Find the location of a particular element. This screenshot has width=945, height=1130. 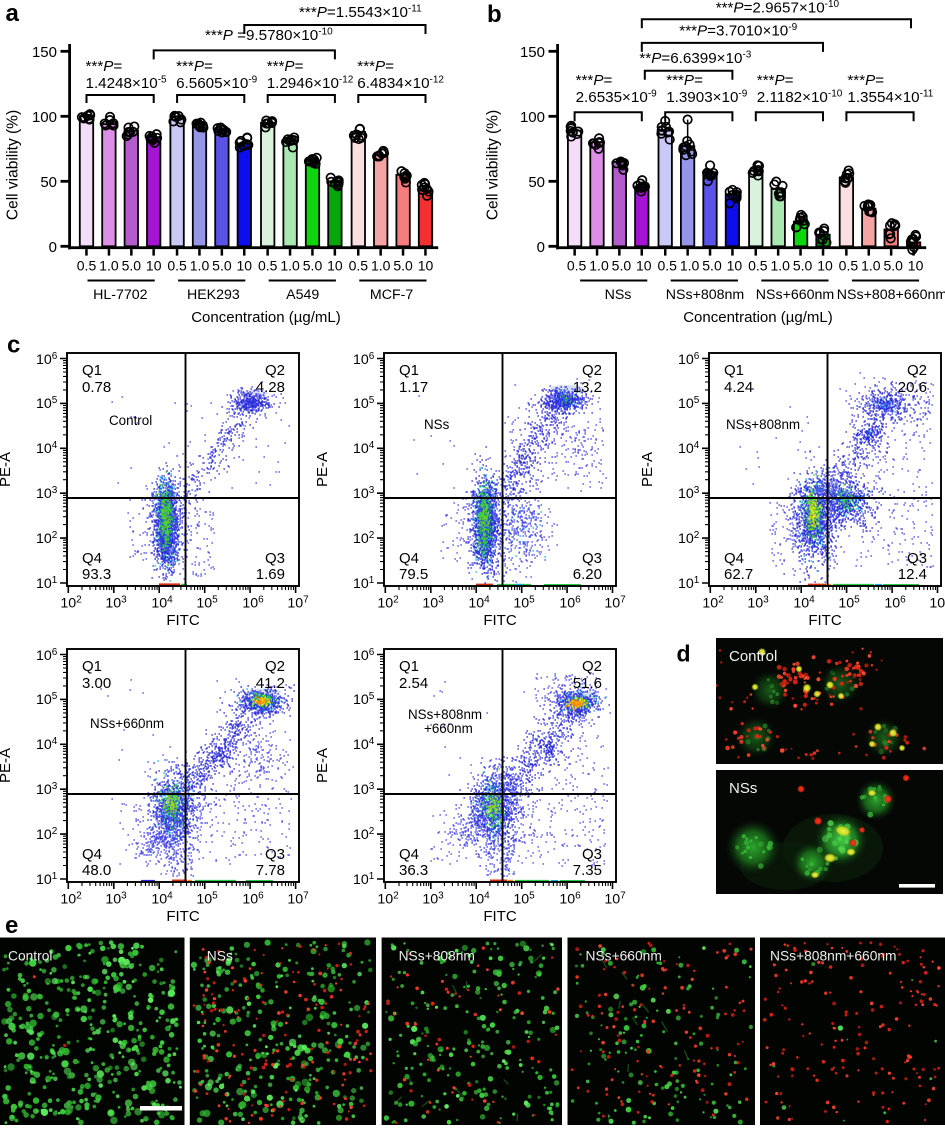

svg-text: 62.7 is located at coordinates (738, 574).